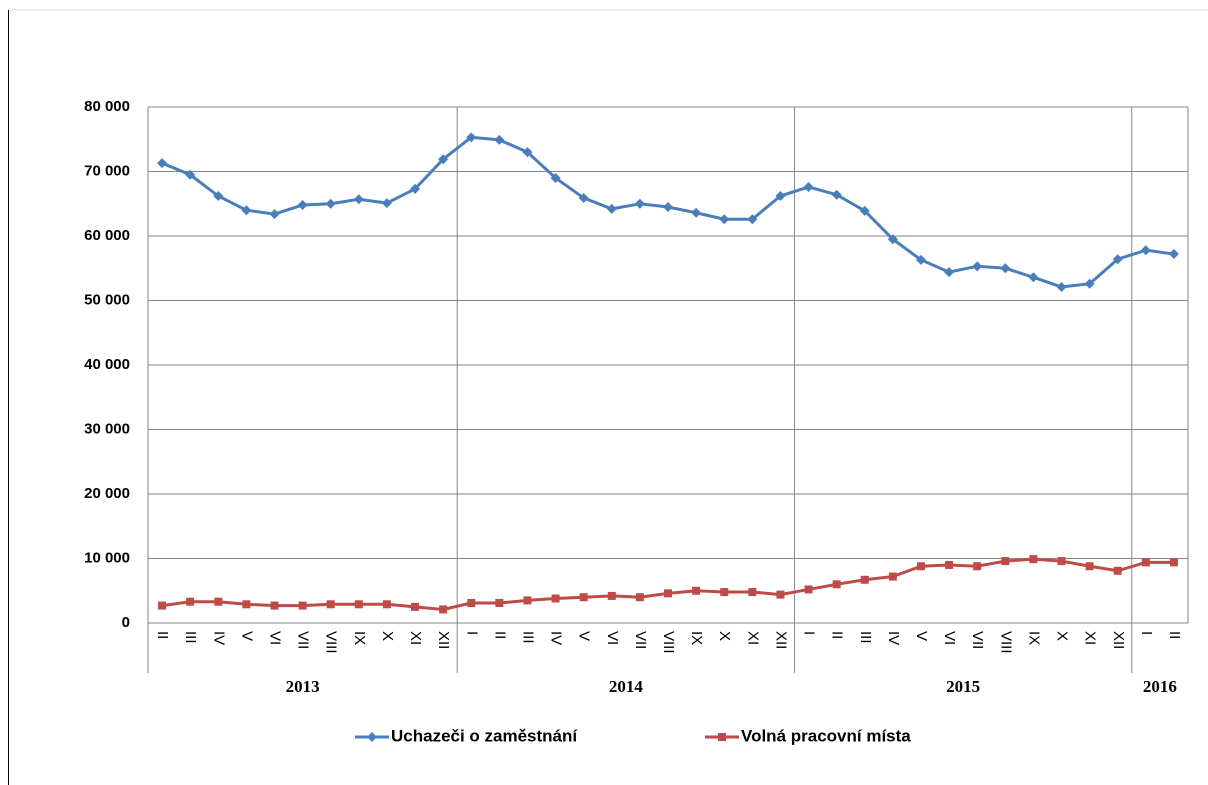  I want to click on group-label: 2015, so click(963, 686).